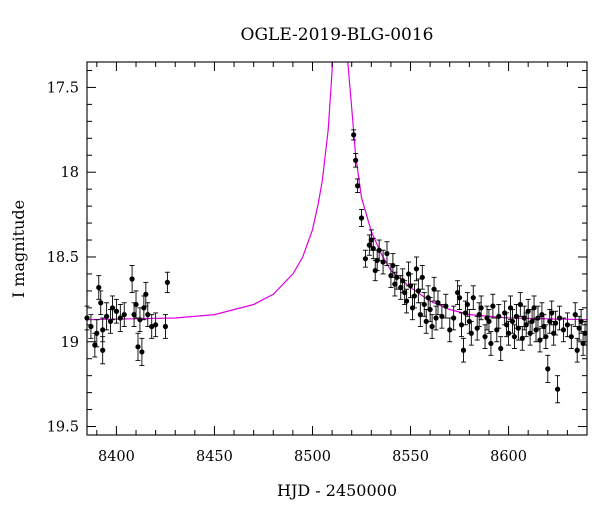  Describe the element at coordinates (337, 35) in the screenshot. I see `chart-title: OGLE-2019-BLG-0016` at that location.